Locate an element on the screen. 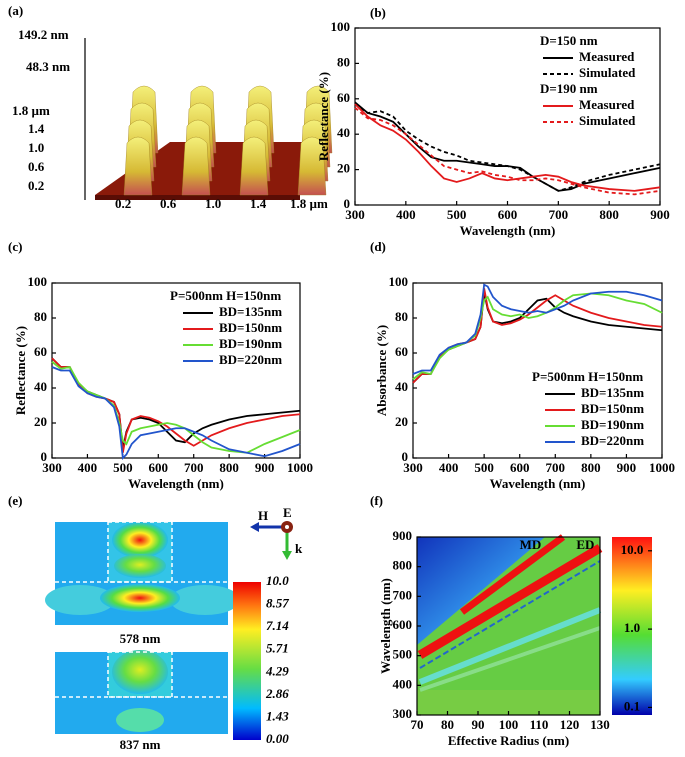 Image resolution: width=685 pixels, height=757 pixels. y-tick-label: 900 is located at coordinates (403, 535).